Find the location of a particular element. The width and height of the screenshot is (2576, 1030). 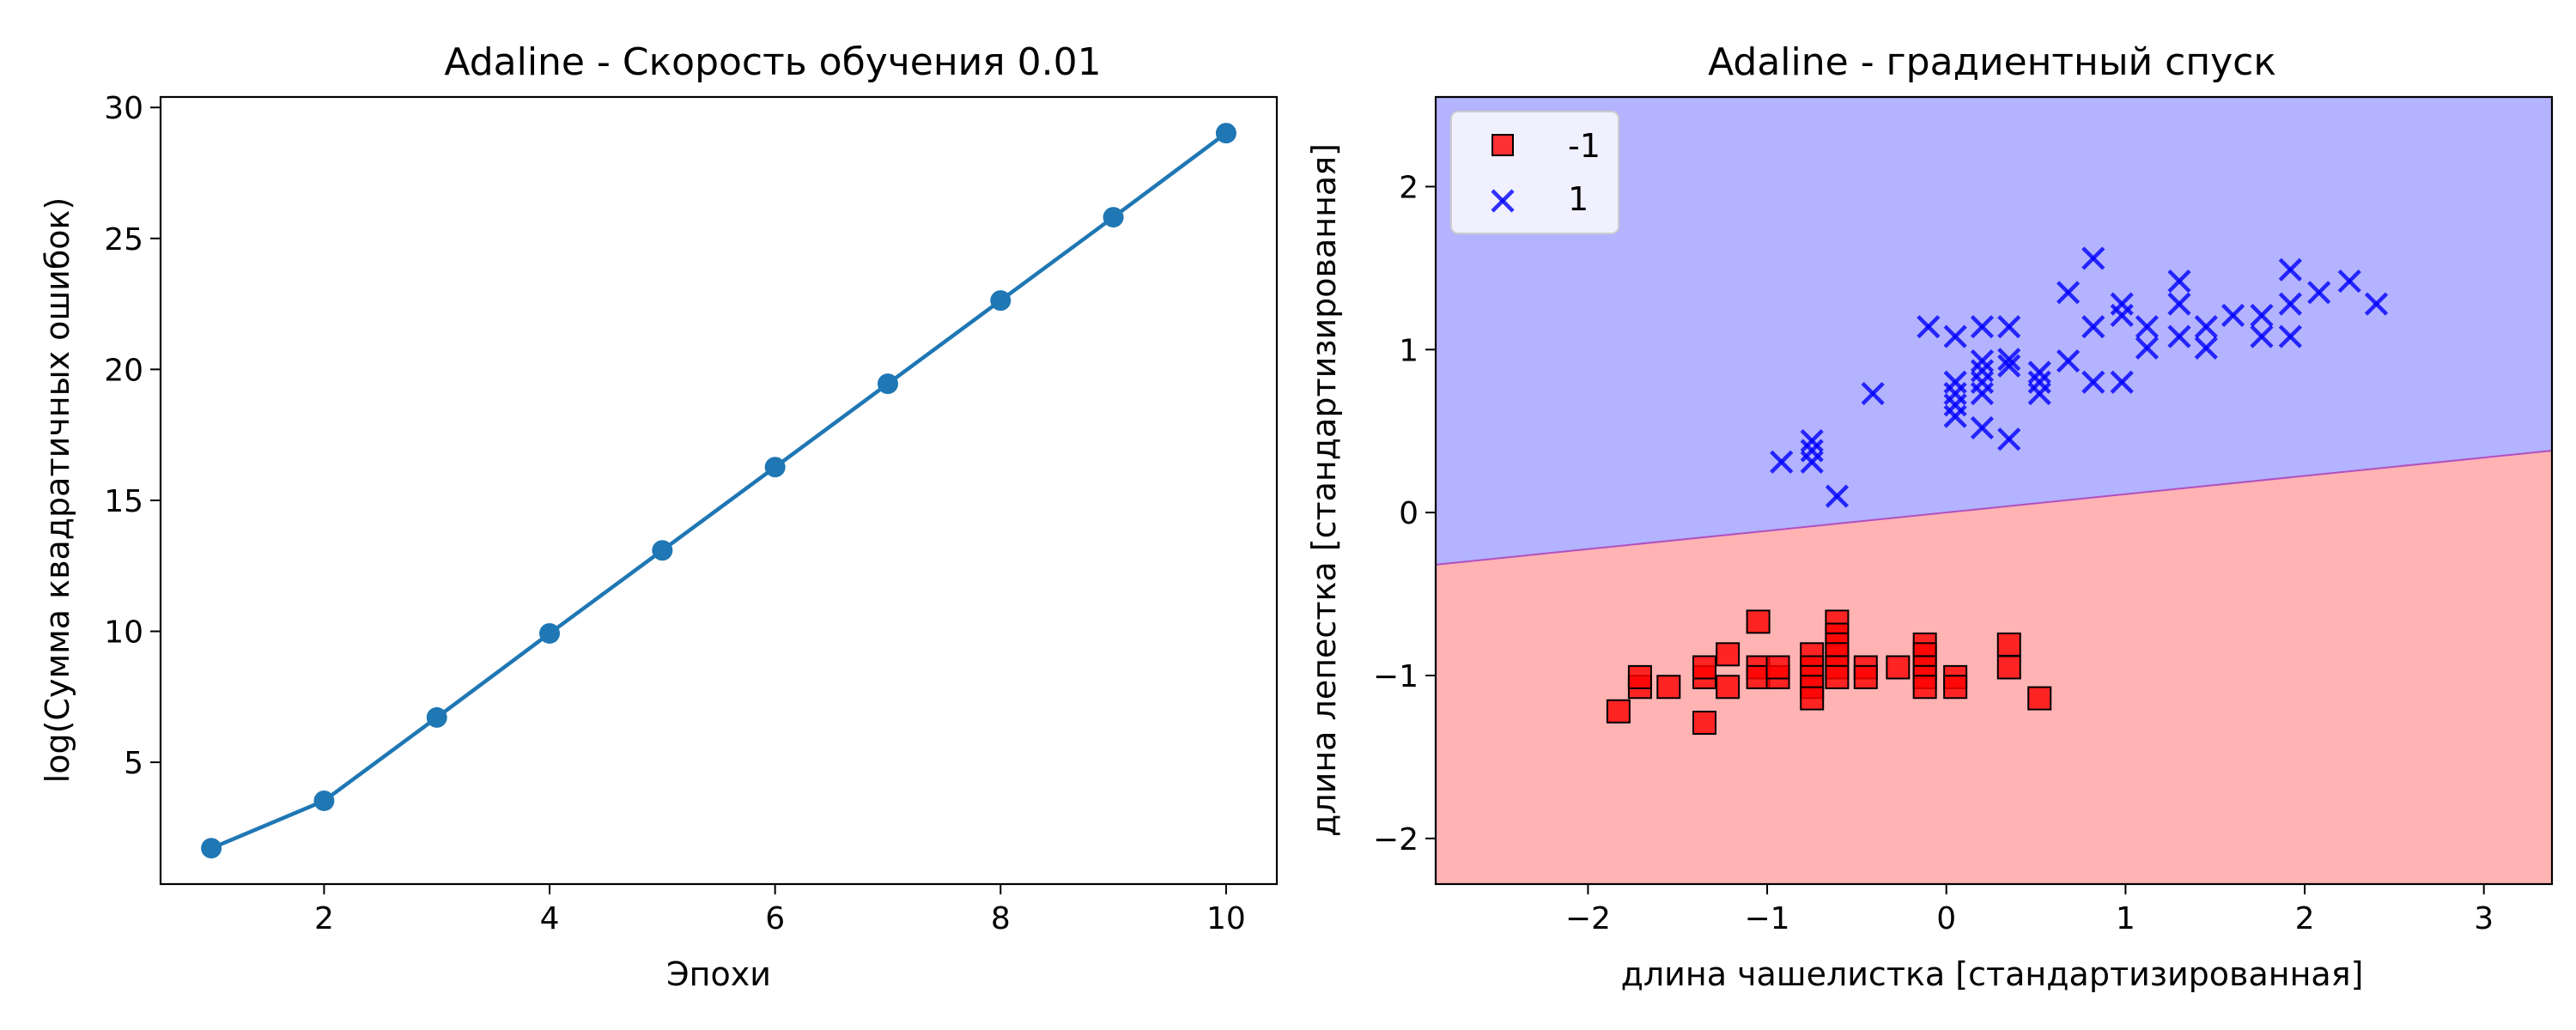

chart1-ytick-label: 25 is located at coordinates (123, 240).